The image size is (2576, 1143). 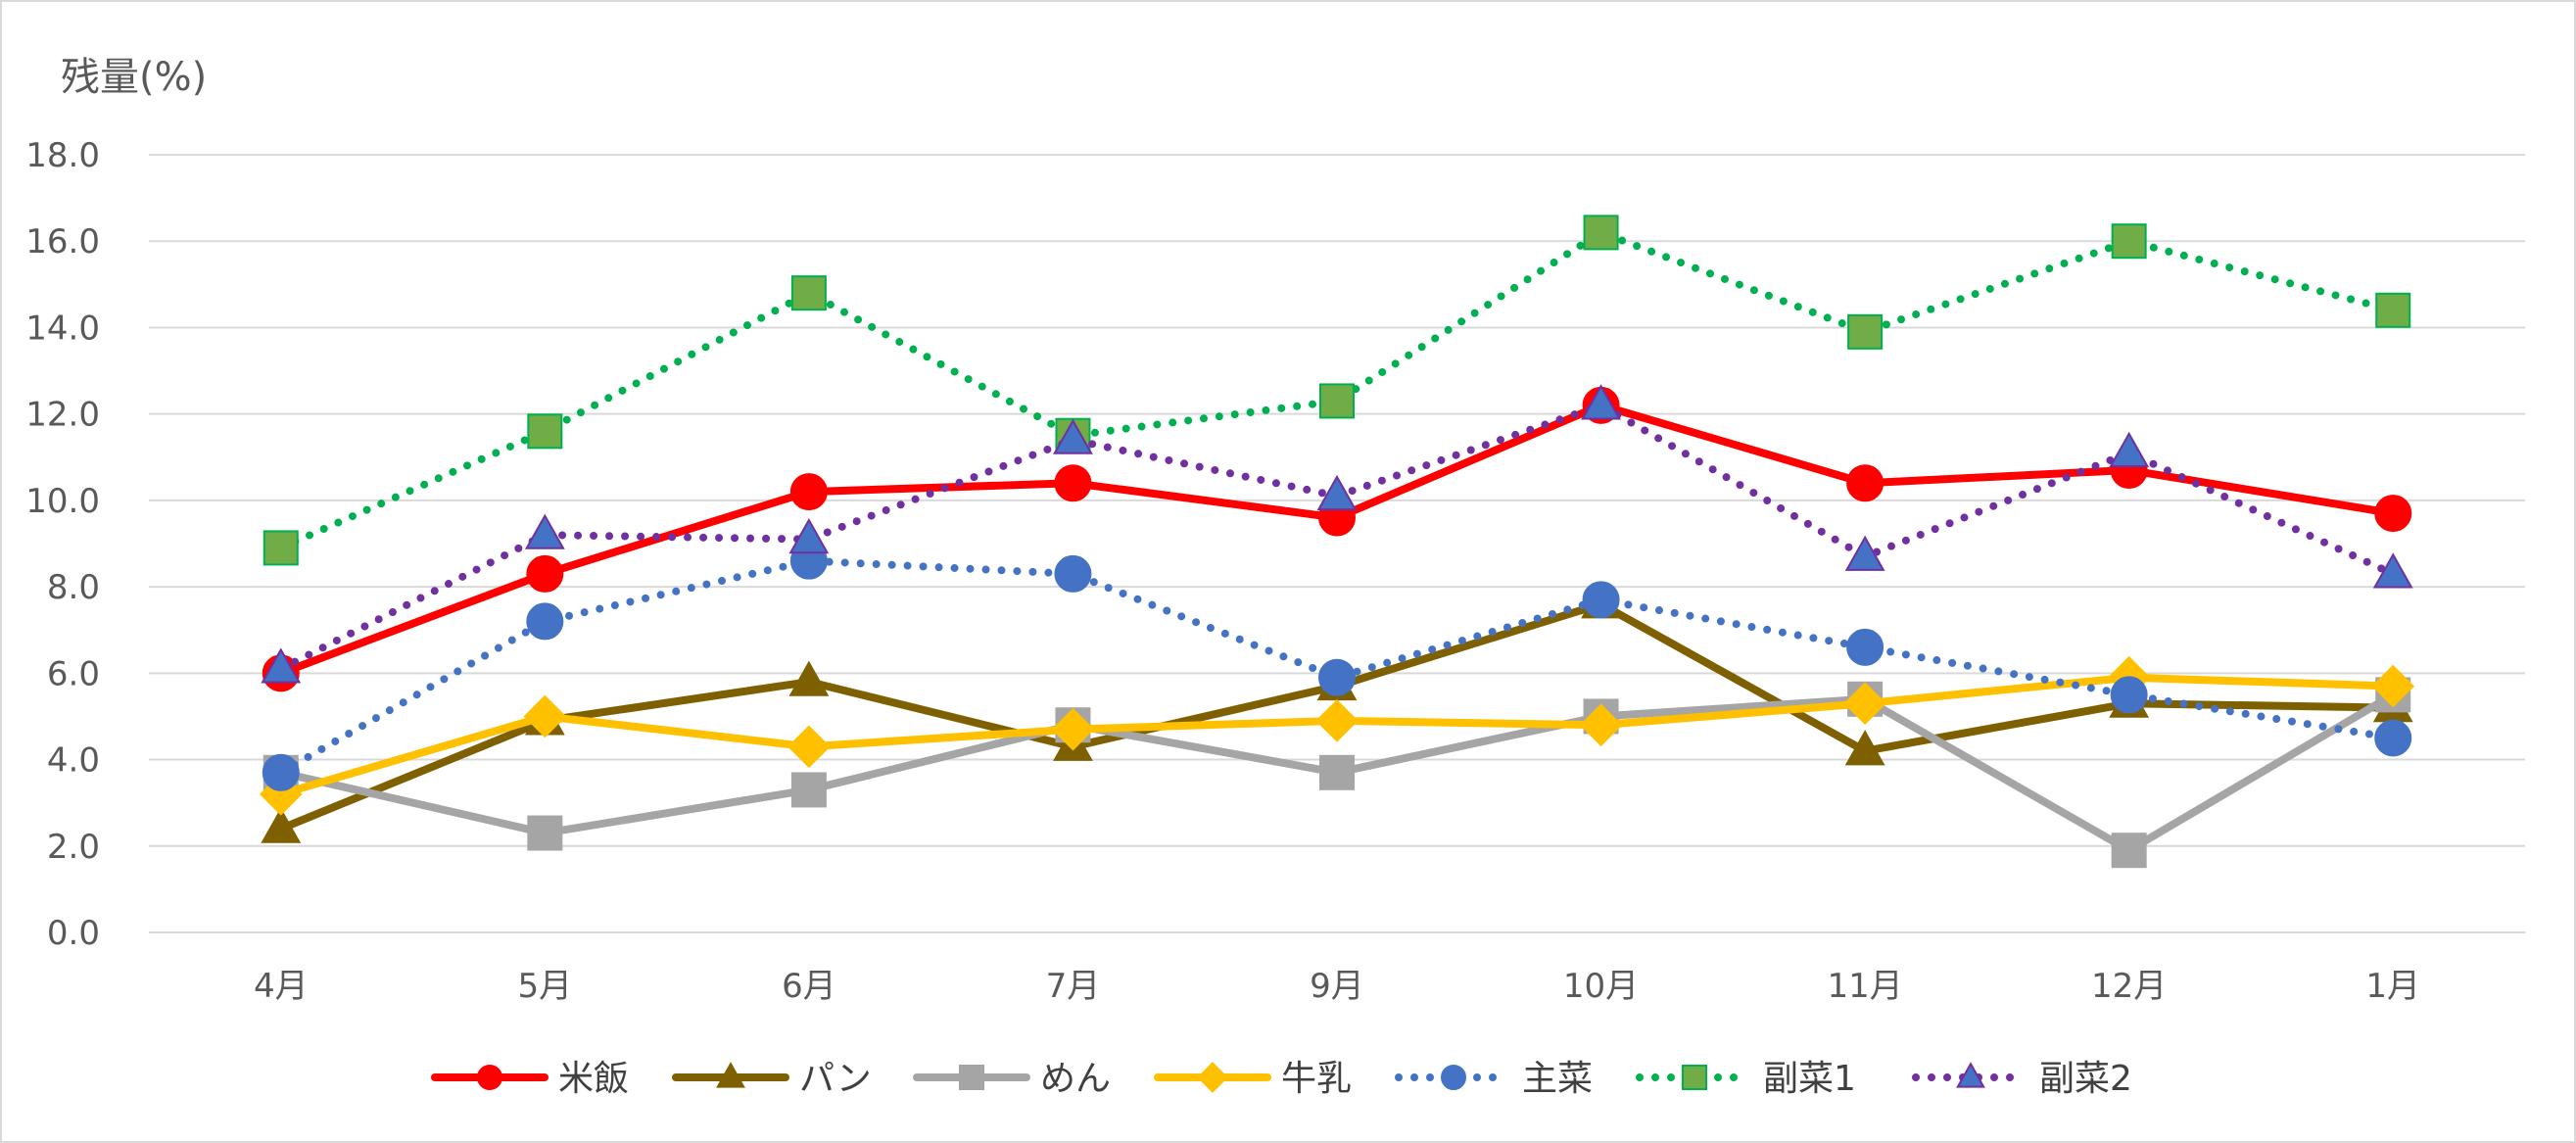 What do you see at coordinates (63, 242) in the screenshot?
I see `y-tick-label: 16.0` at bounding box center [63, 242].